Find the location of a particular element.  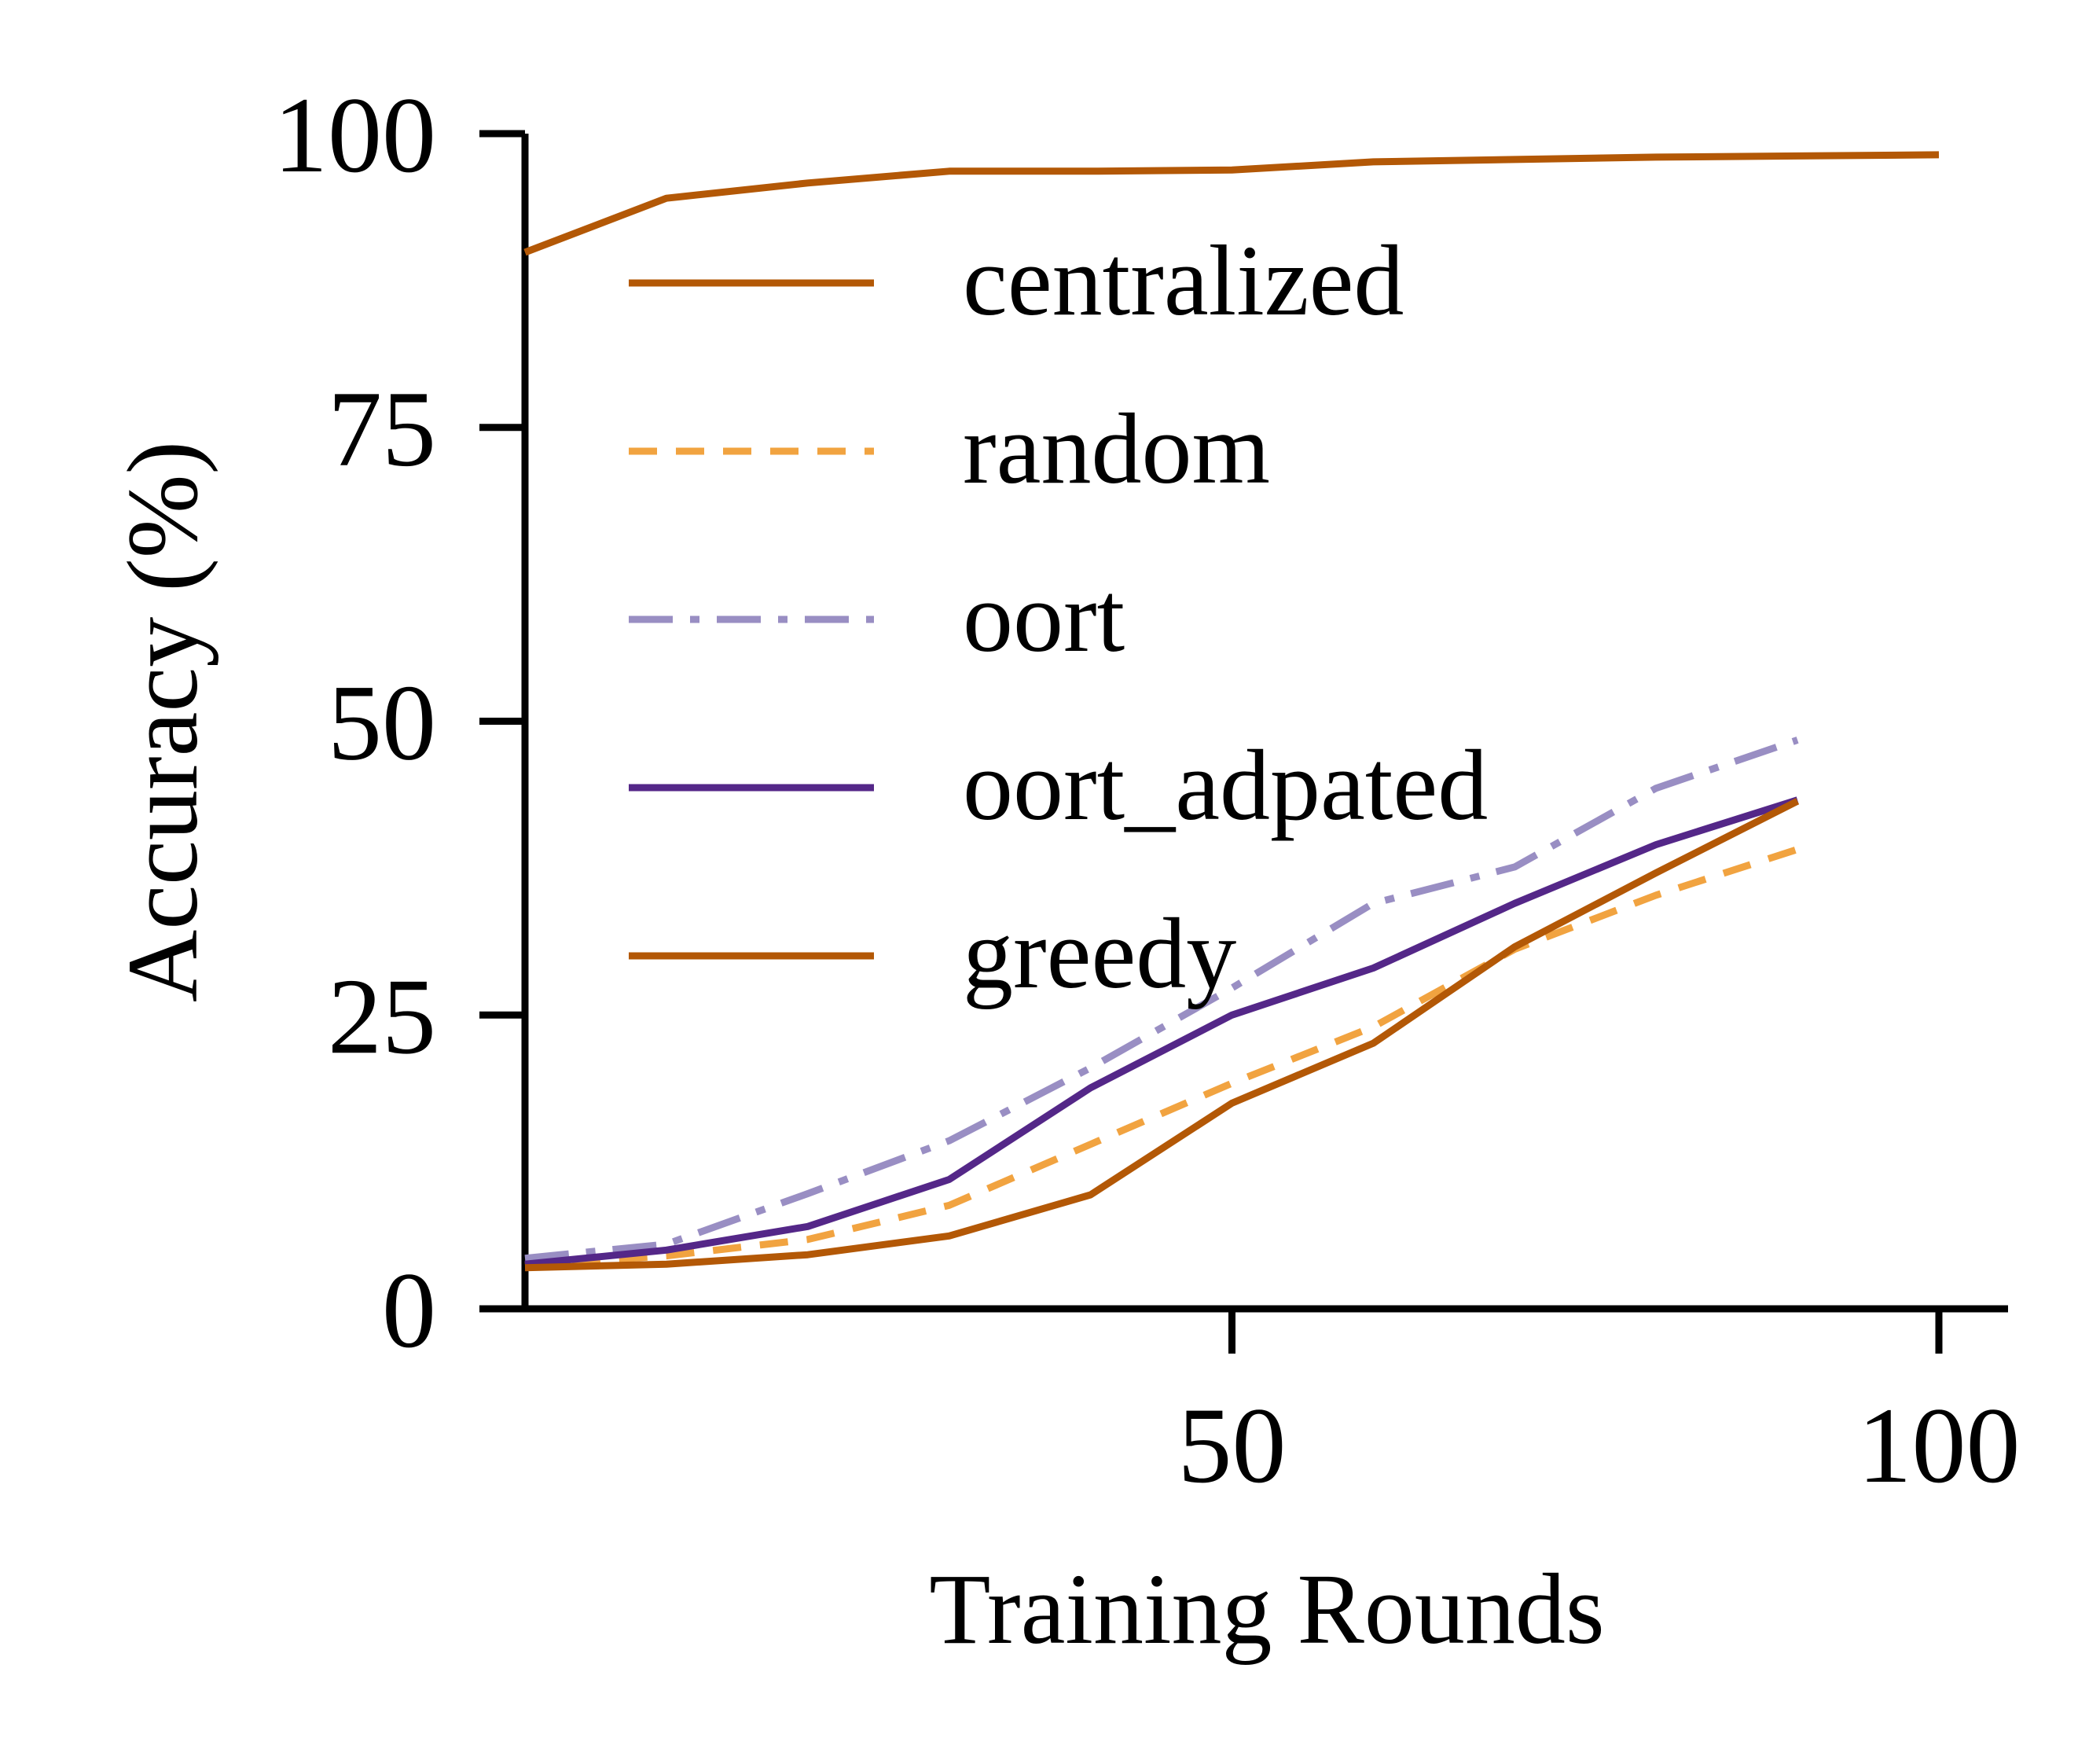

y-axis-label: Accuracy (%) is located at coordinates (162, 721).